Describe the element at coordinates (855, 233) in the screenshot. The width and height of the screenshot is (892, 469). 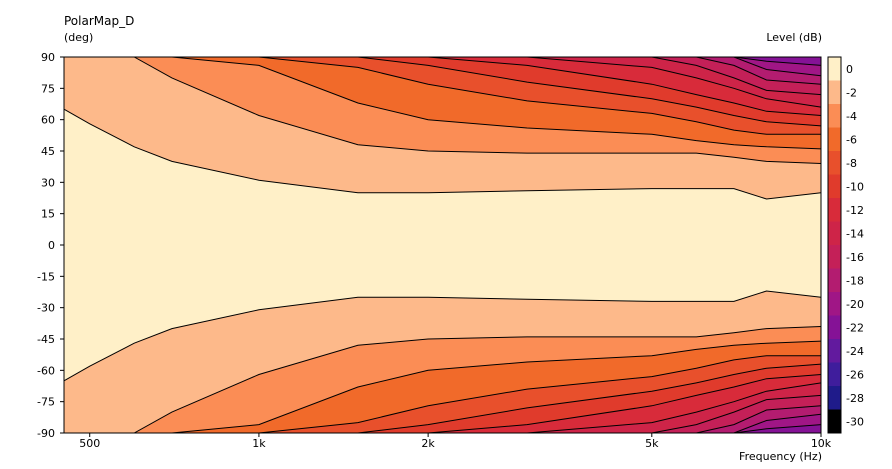
I see `colorbar-level-label: -14` at that location.